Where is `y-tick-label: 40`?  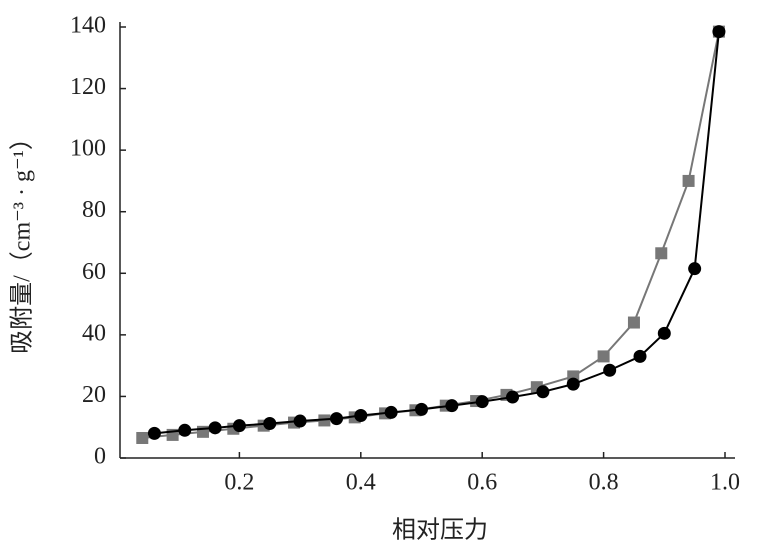
y-tick-label: 40 is located at coordinates (94, 333).